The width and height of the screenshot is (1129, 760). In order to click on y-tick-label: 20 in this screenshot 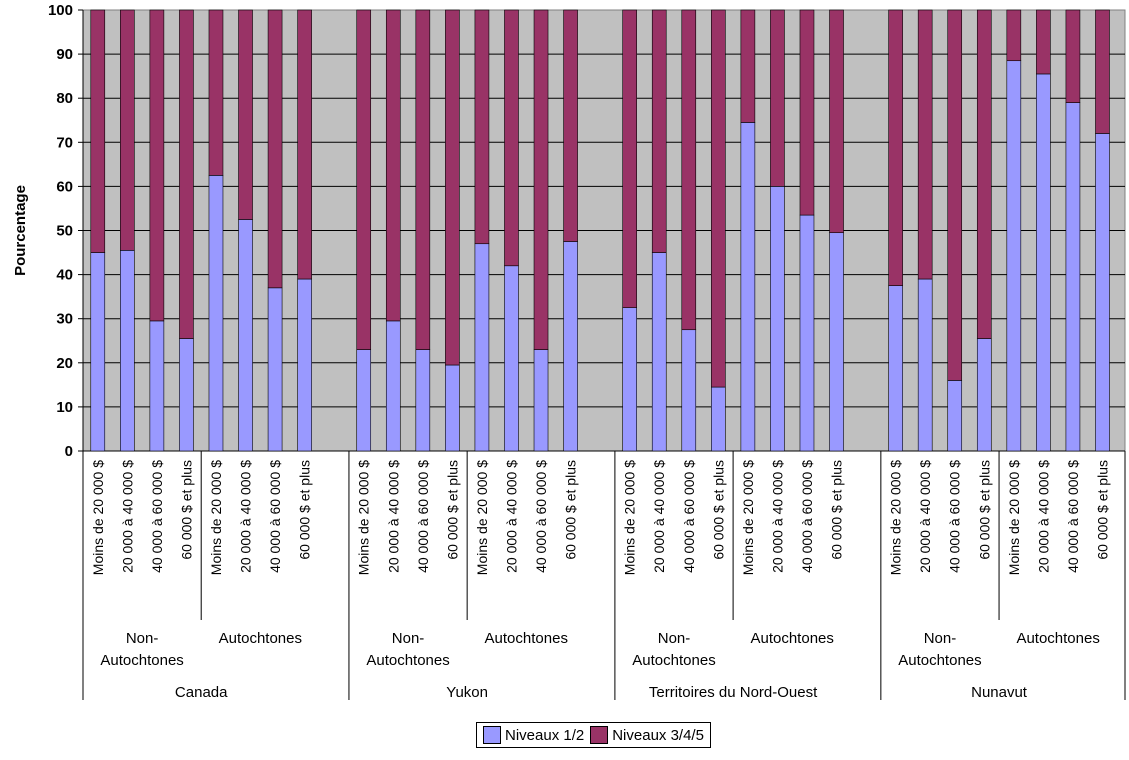, I will do `click(64, 363)`.